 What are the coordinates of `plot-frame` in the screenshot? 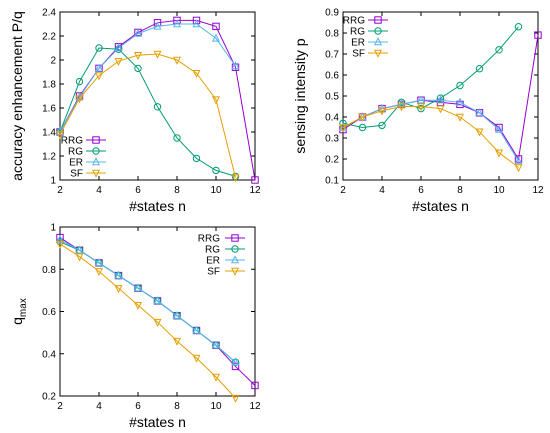 It's located at (157, 311).